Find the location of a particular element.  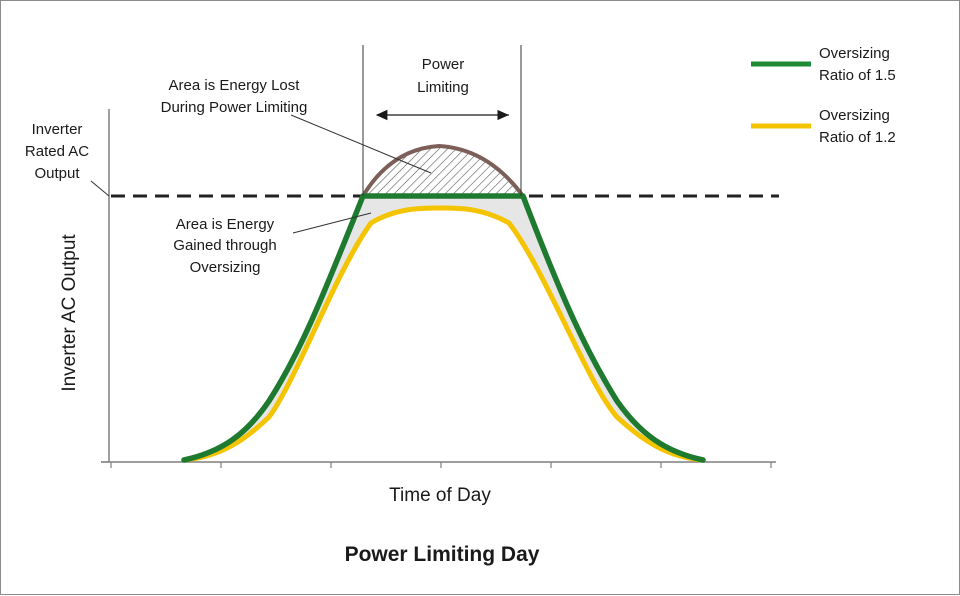

energy-gained-label-line3: Oversizing is located at coordinates (225, 267).